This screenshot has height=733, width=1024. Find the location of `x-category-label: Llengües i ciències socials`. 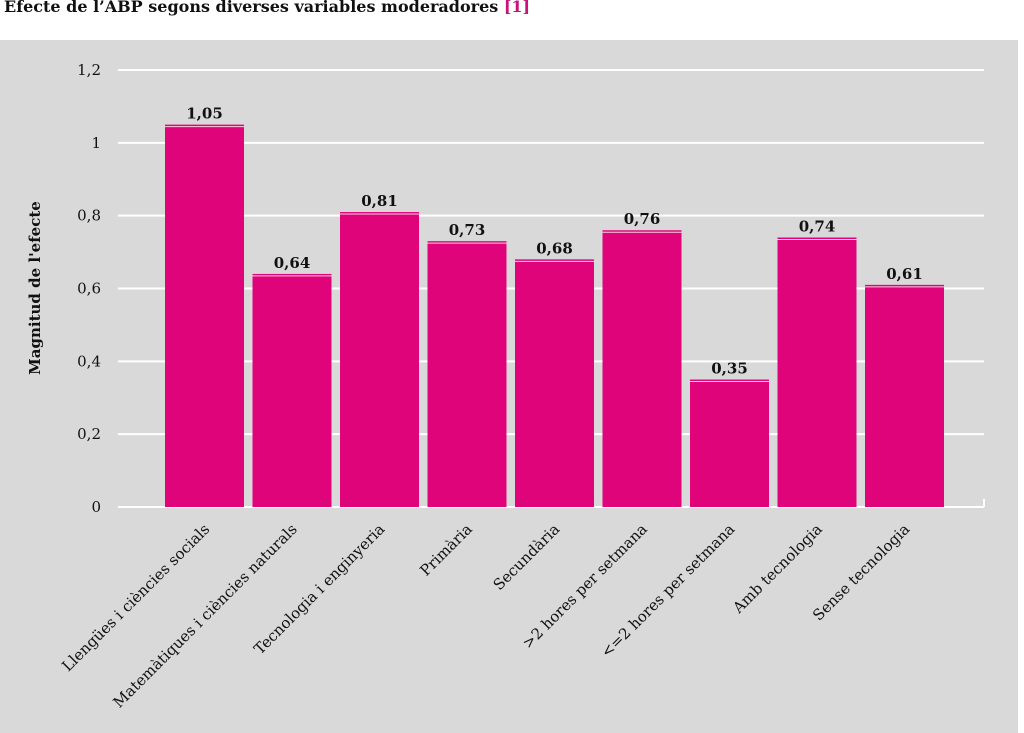

x-category-label: Llengües i ciències socials is located at coordinates (135, 597).